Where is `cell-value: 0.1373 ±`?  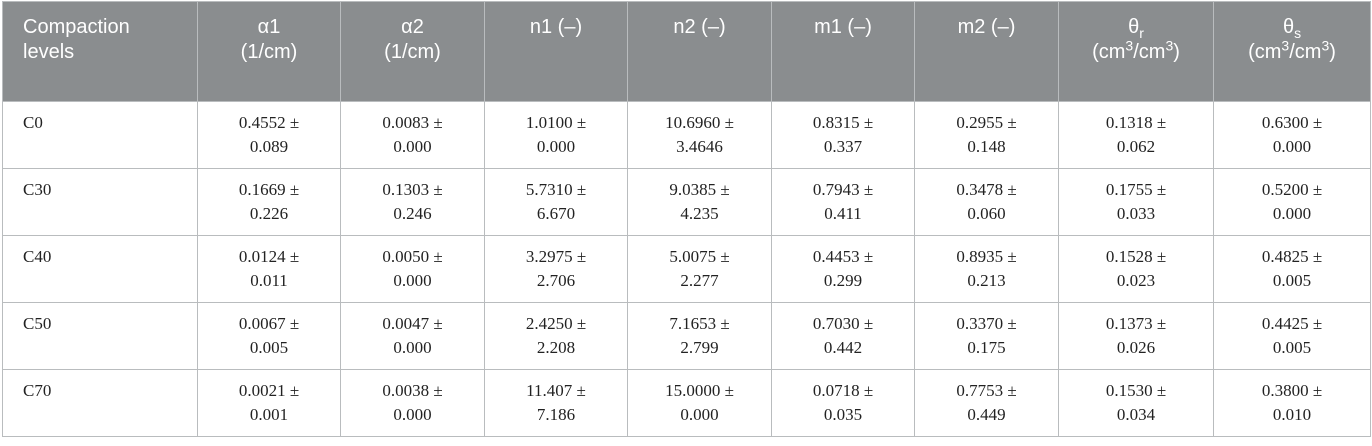 cell-value: 0.1373 ± is located at coordinates (1136, 323).